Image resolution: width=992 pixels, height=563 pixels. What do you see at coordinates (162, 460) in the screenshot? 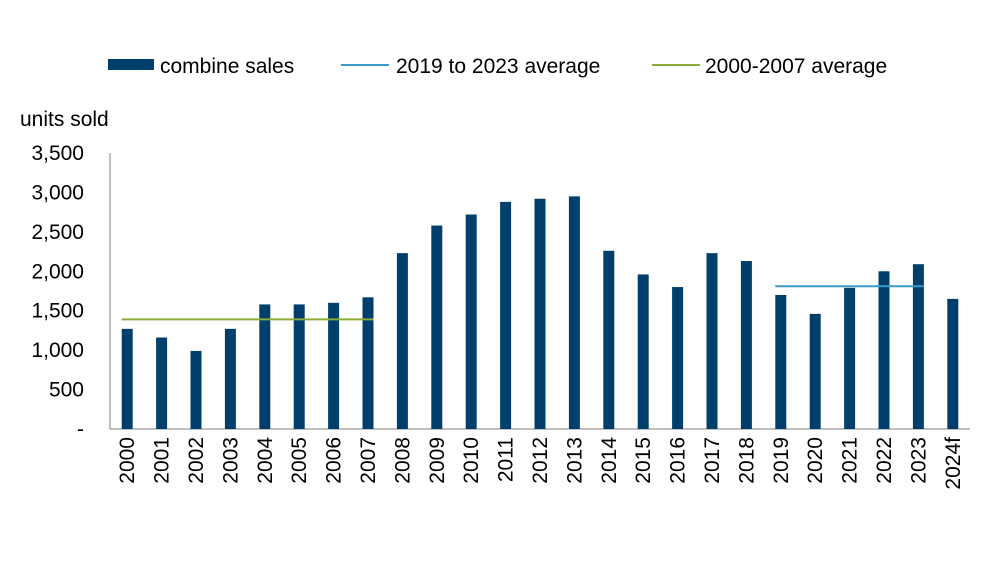
I see `x-tick-label-2001: 2001` at bounding box center [162, 460].